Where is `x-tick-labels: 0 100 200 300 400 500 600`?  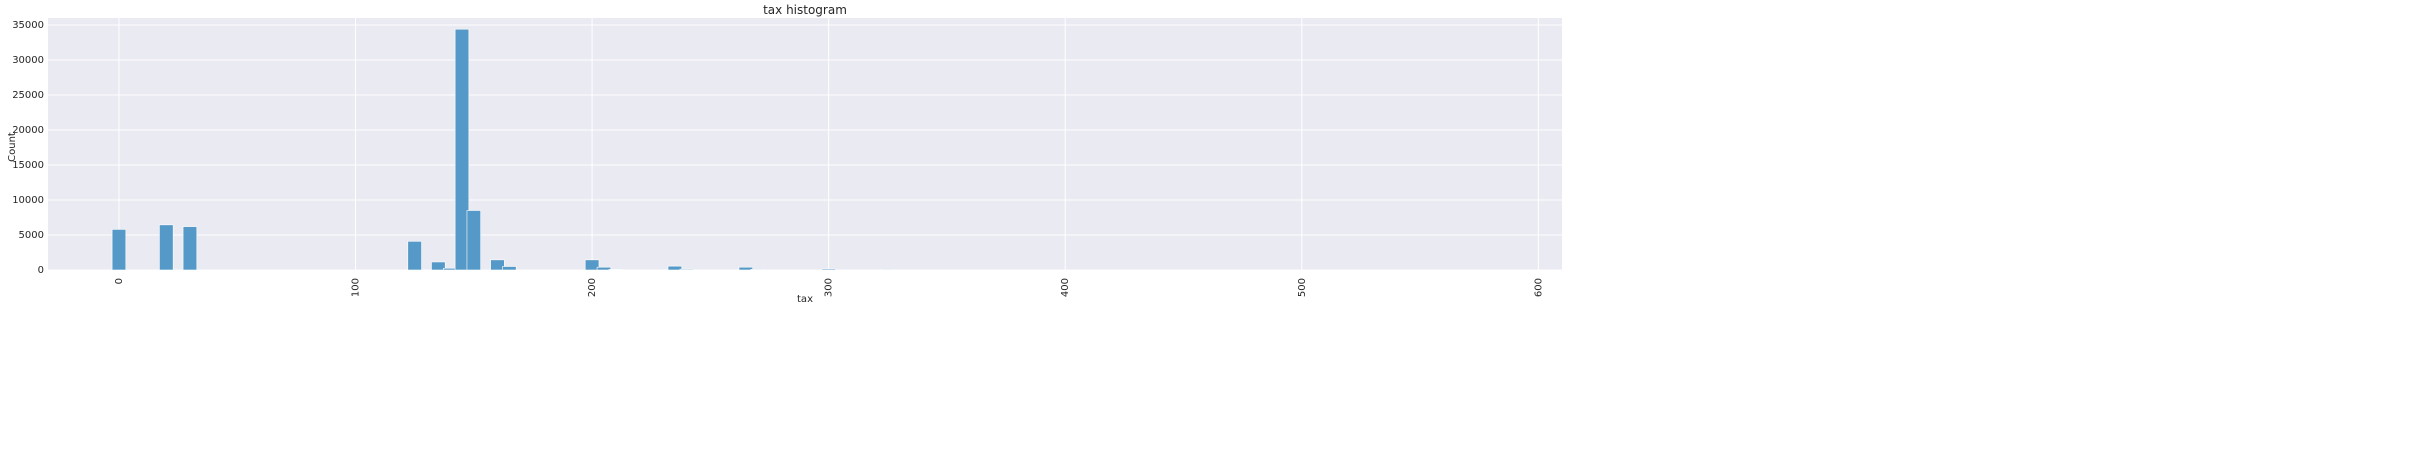
x-tick-labels: 0 100 200 300 400 500 600 is located at coordinates (829, 287).